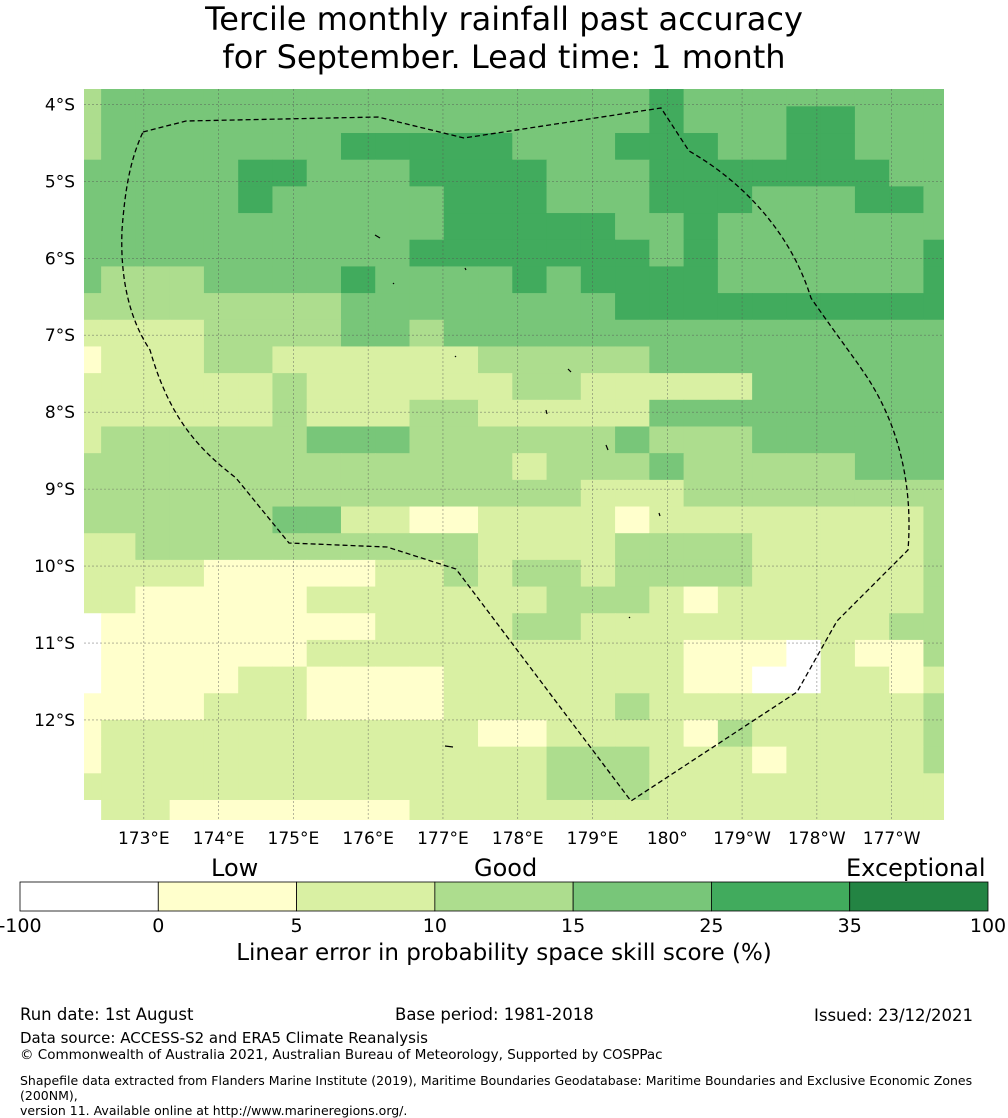 This screenshot has width=1008, height=1118. I want to click on colorbar-tick: 25, so click(711, 926).